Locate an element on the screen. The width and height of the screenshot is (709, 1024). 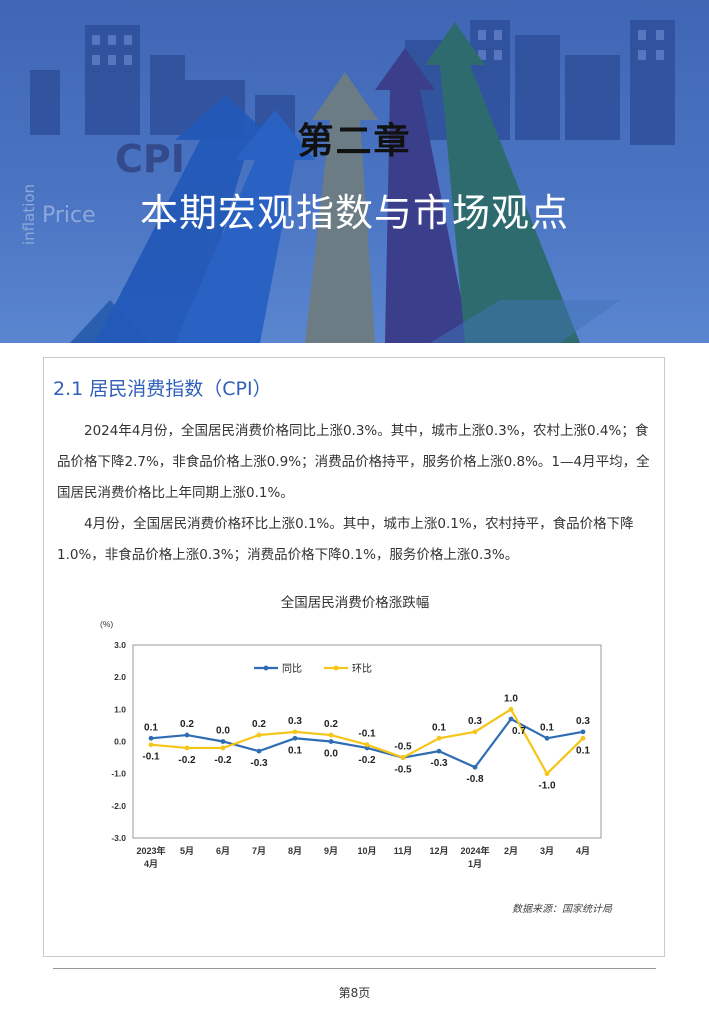
y-tick-label: 3.0 is located at coordinates (120, 645).